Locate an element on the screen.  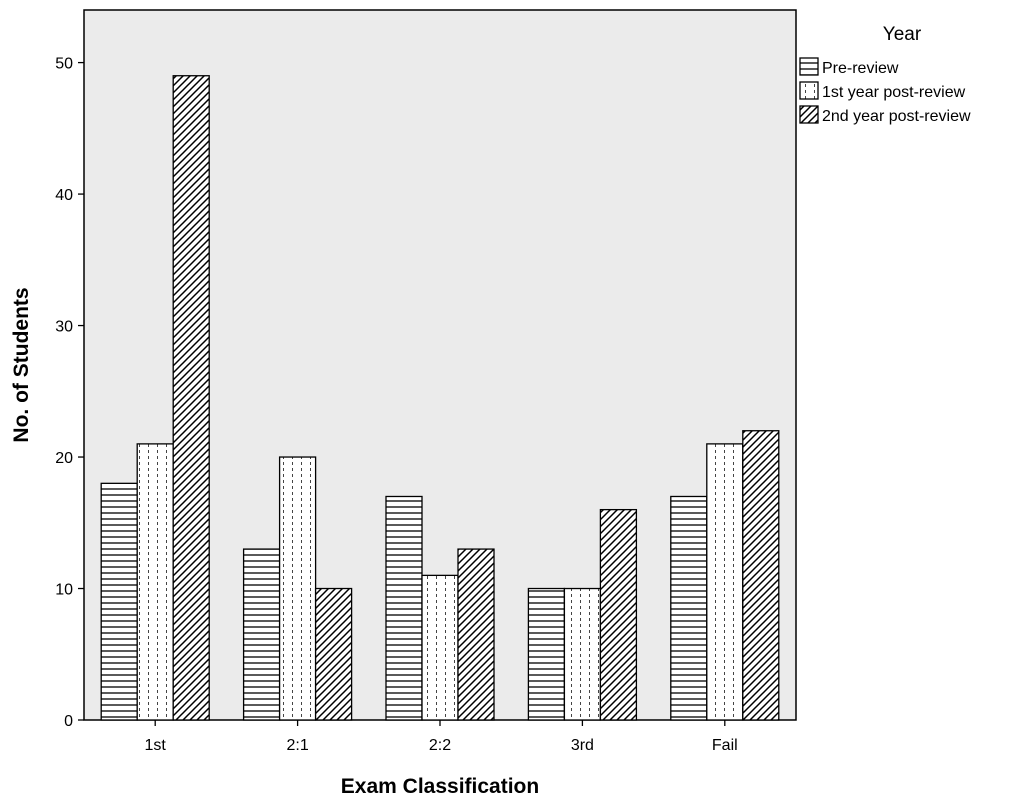
x-tick-label: Fail is located at coordinates (725, 745).